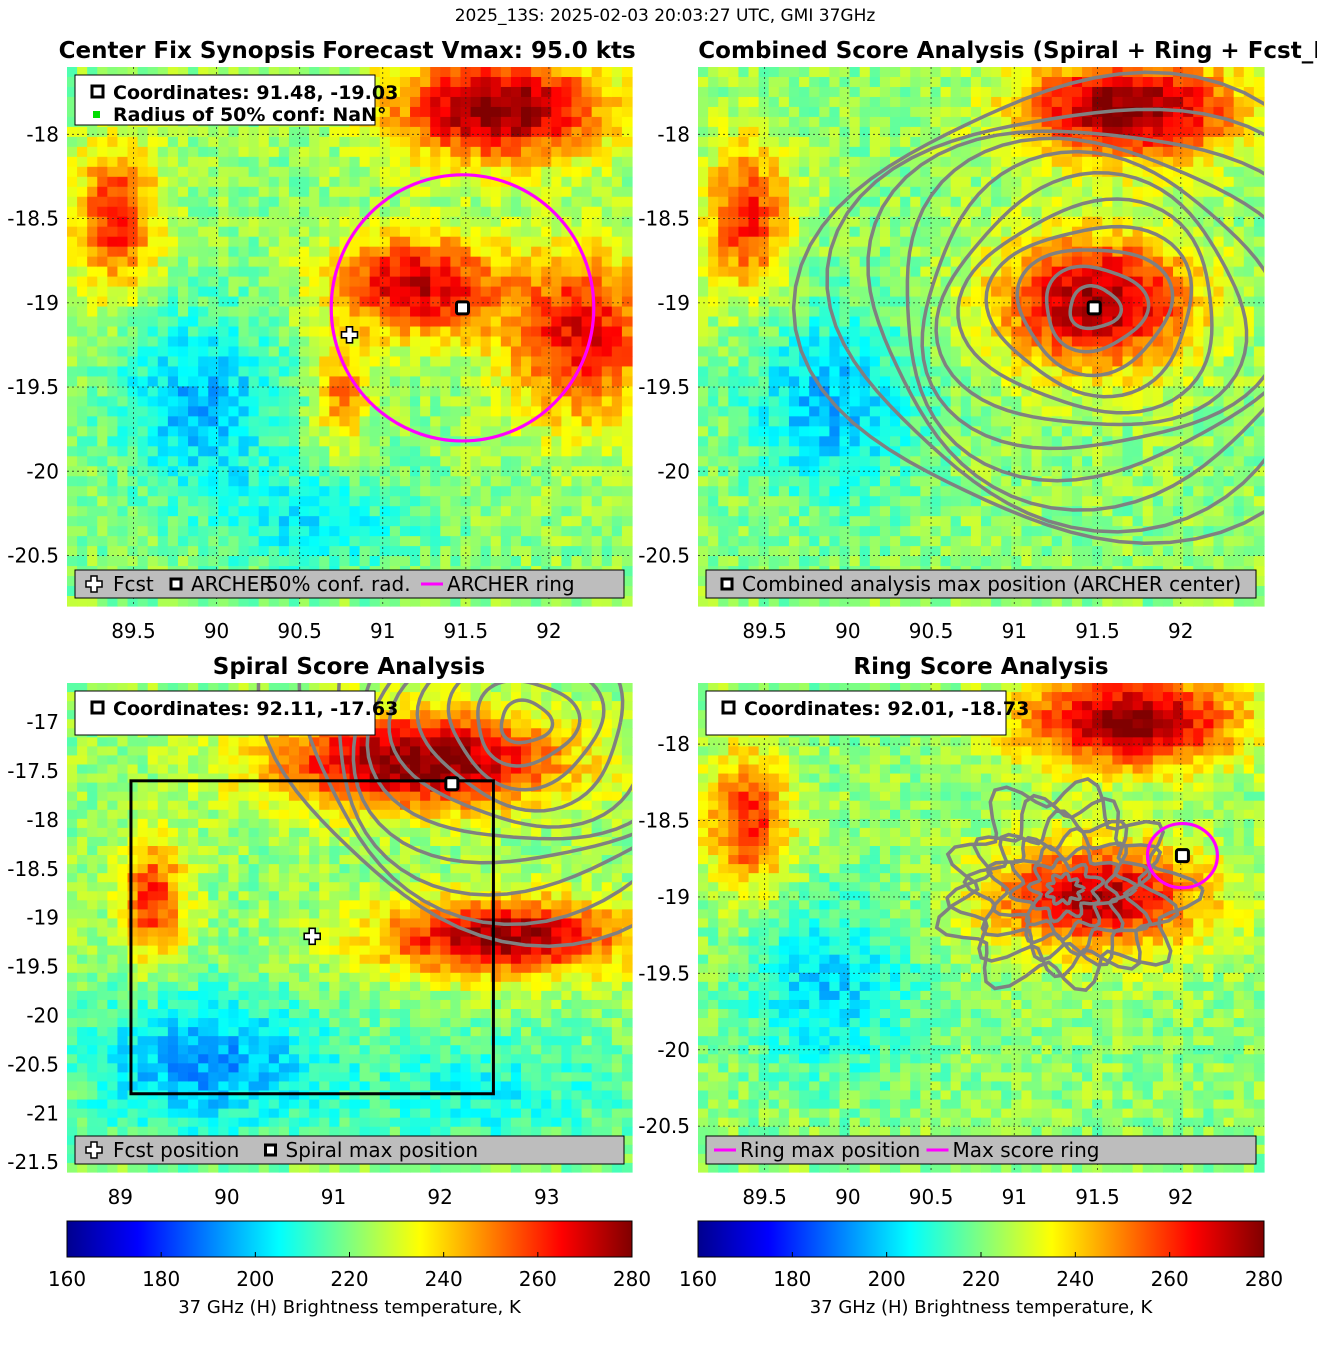 The height and width of the screenshot is (1350, 1317). Describe the element at coordinates (478, 51) in the screenshot. I see `panel-title: Forecast Vmax: 95.0 kts` at that location.